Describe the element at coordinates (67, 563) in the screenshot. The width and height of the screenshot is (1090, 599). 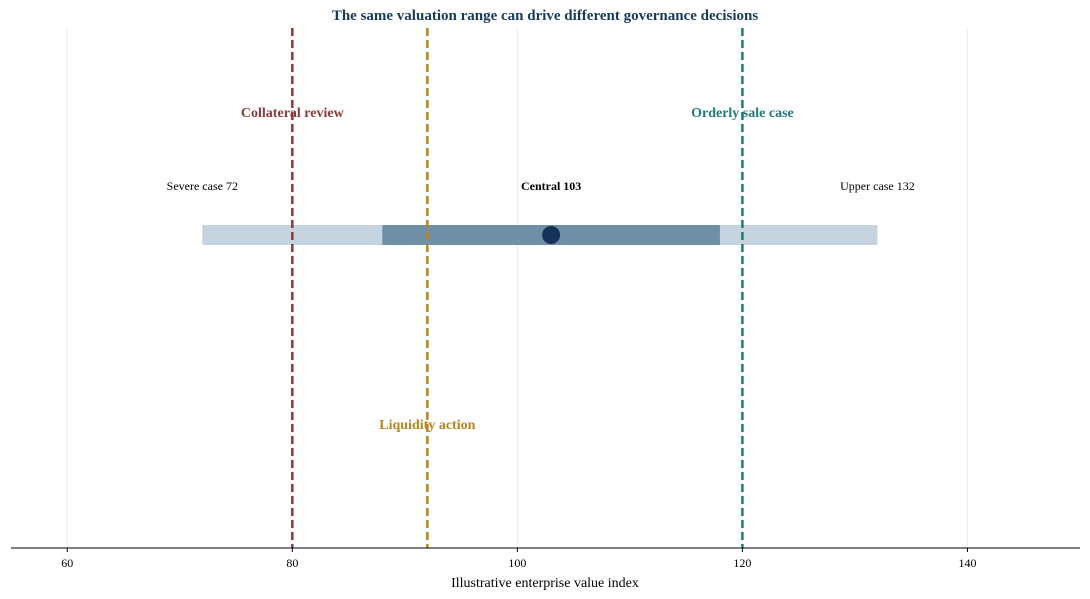
I see `x-tick-label-60: 60` at that location.